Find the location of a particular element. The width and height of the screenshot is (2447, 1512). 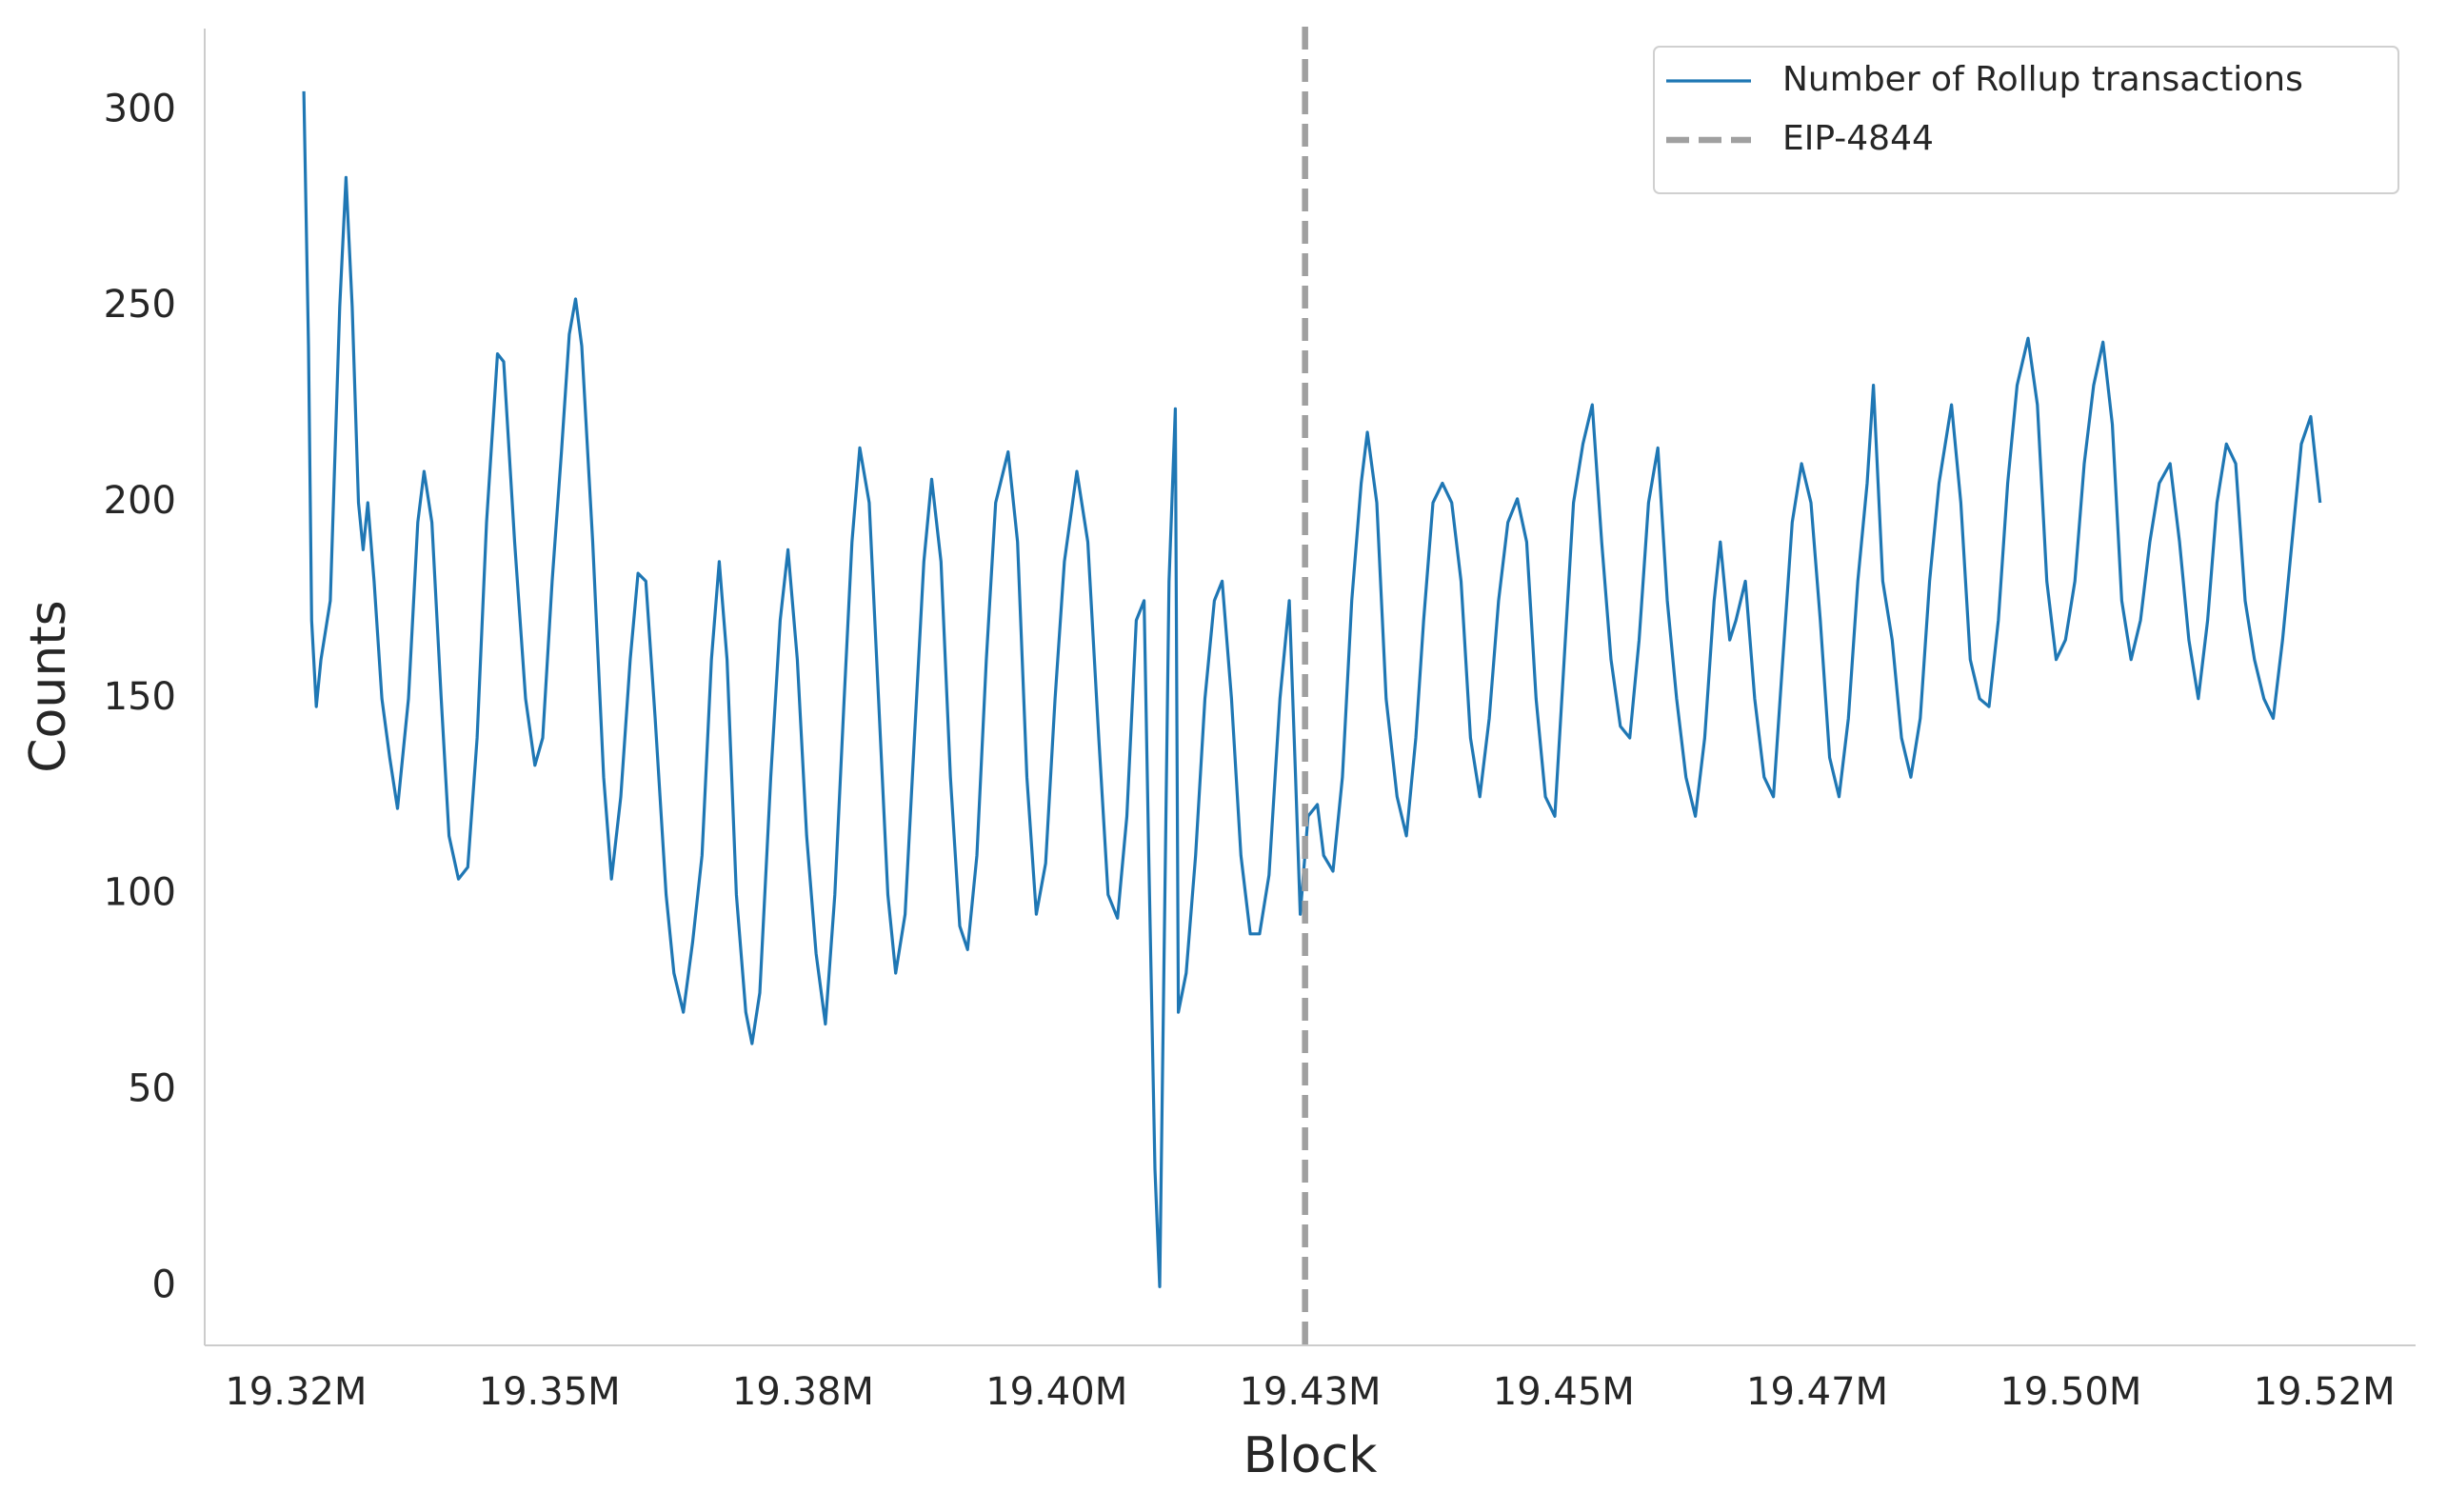

y-tick-label: 0 is located at coordinates (164, 1284).